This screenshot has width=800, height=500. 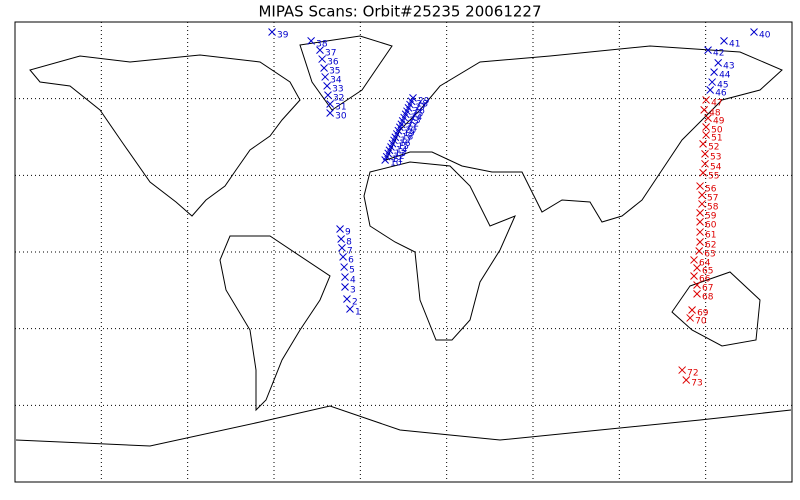 I want to click on scan-label: 50, so click(x=717, y=131).